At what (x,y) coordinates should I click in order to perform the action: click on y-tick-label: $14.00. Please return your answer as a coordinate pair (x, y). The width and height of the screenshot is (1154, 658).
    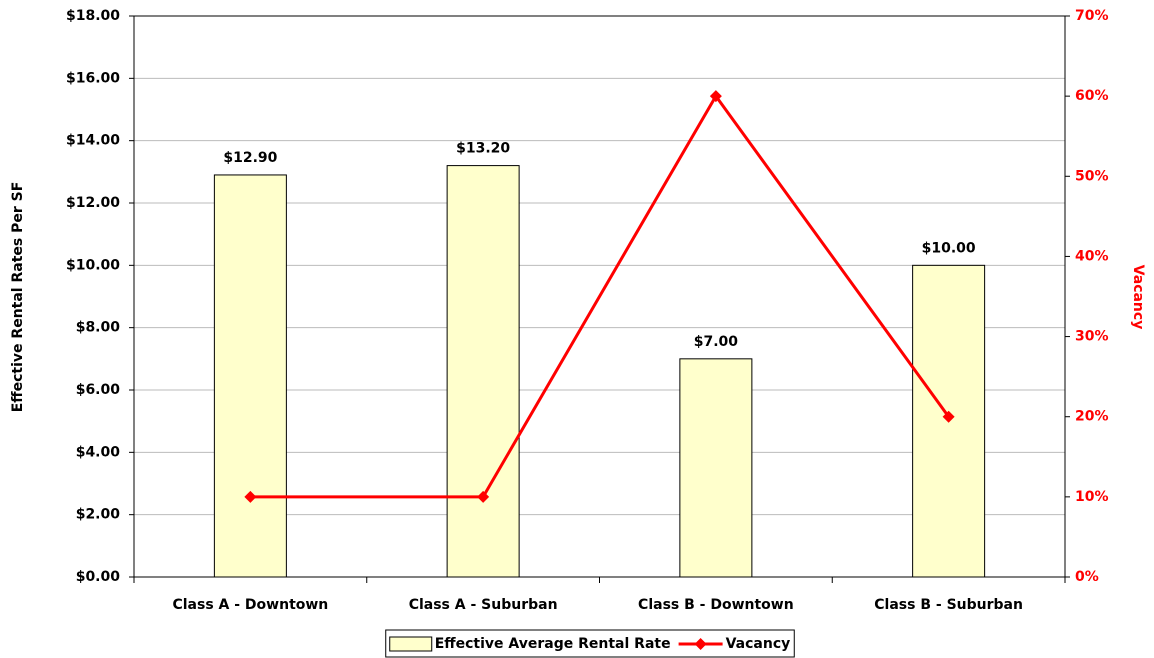
    Looking at the image, I should click on (93, 141).